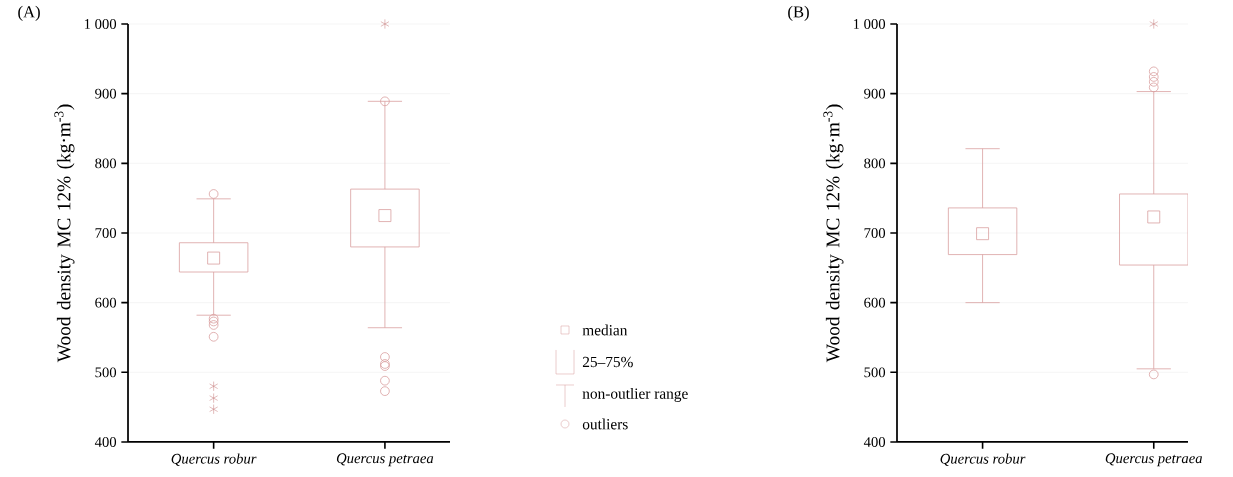 The height and width of the screenshot is (477, 1233). Describe the element at coordinates (605, 330) in the screenshot. I see `text: median` at that location.